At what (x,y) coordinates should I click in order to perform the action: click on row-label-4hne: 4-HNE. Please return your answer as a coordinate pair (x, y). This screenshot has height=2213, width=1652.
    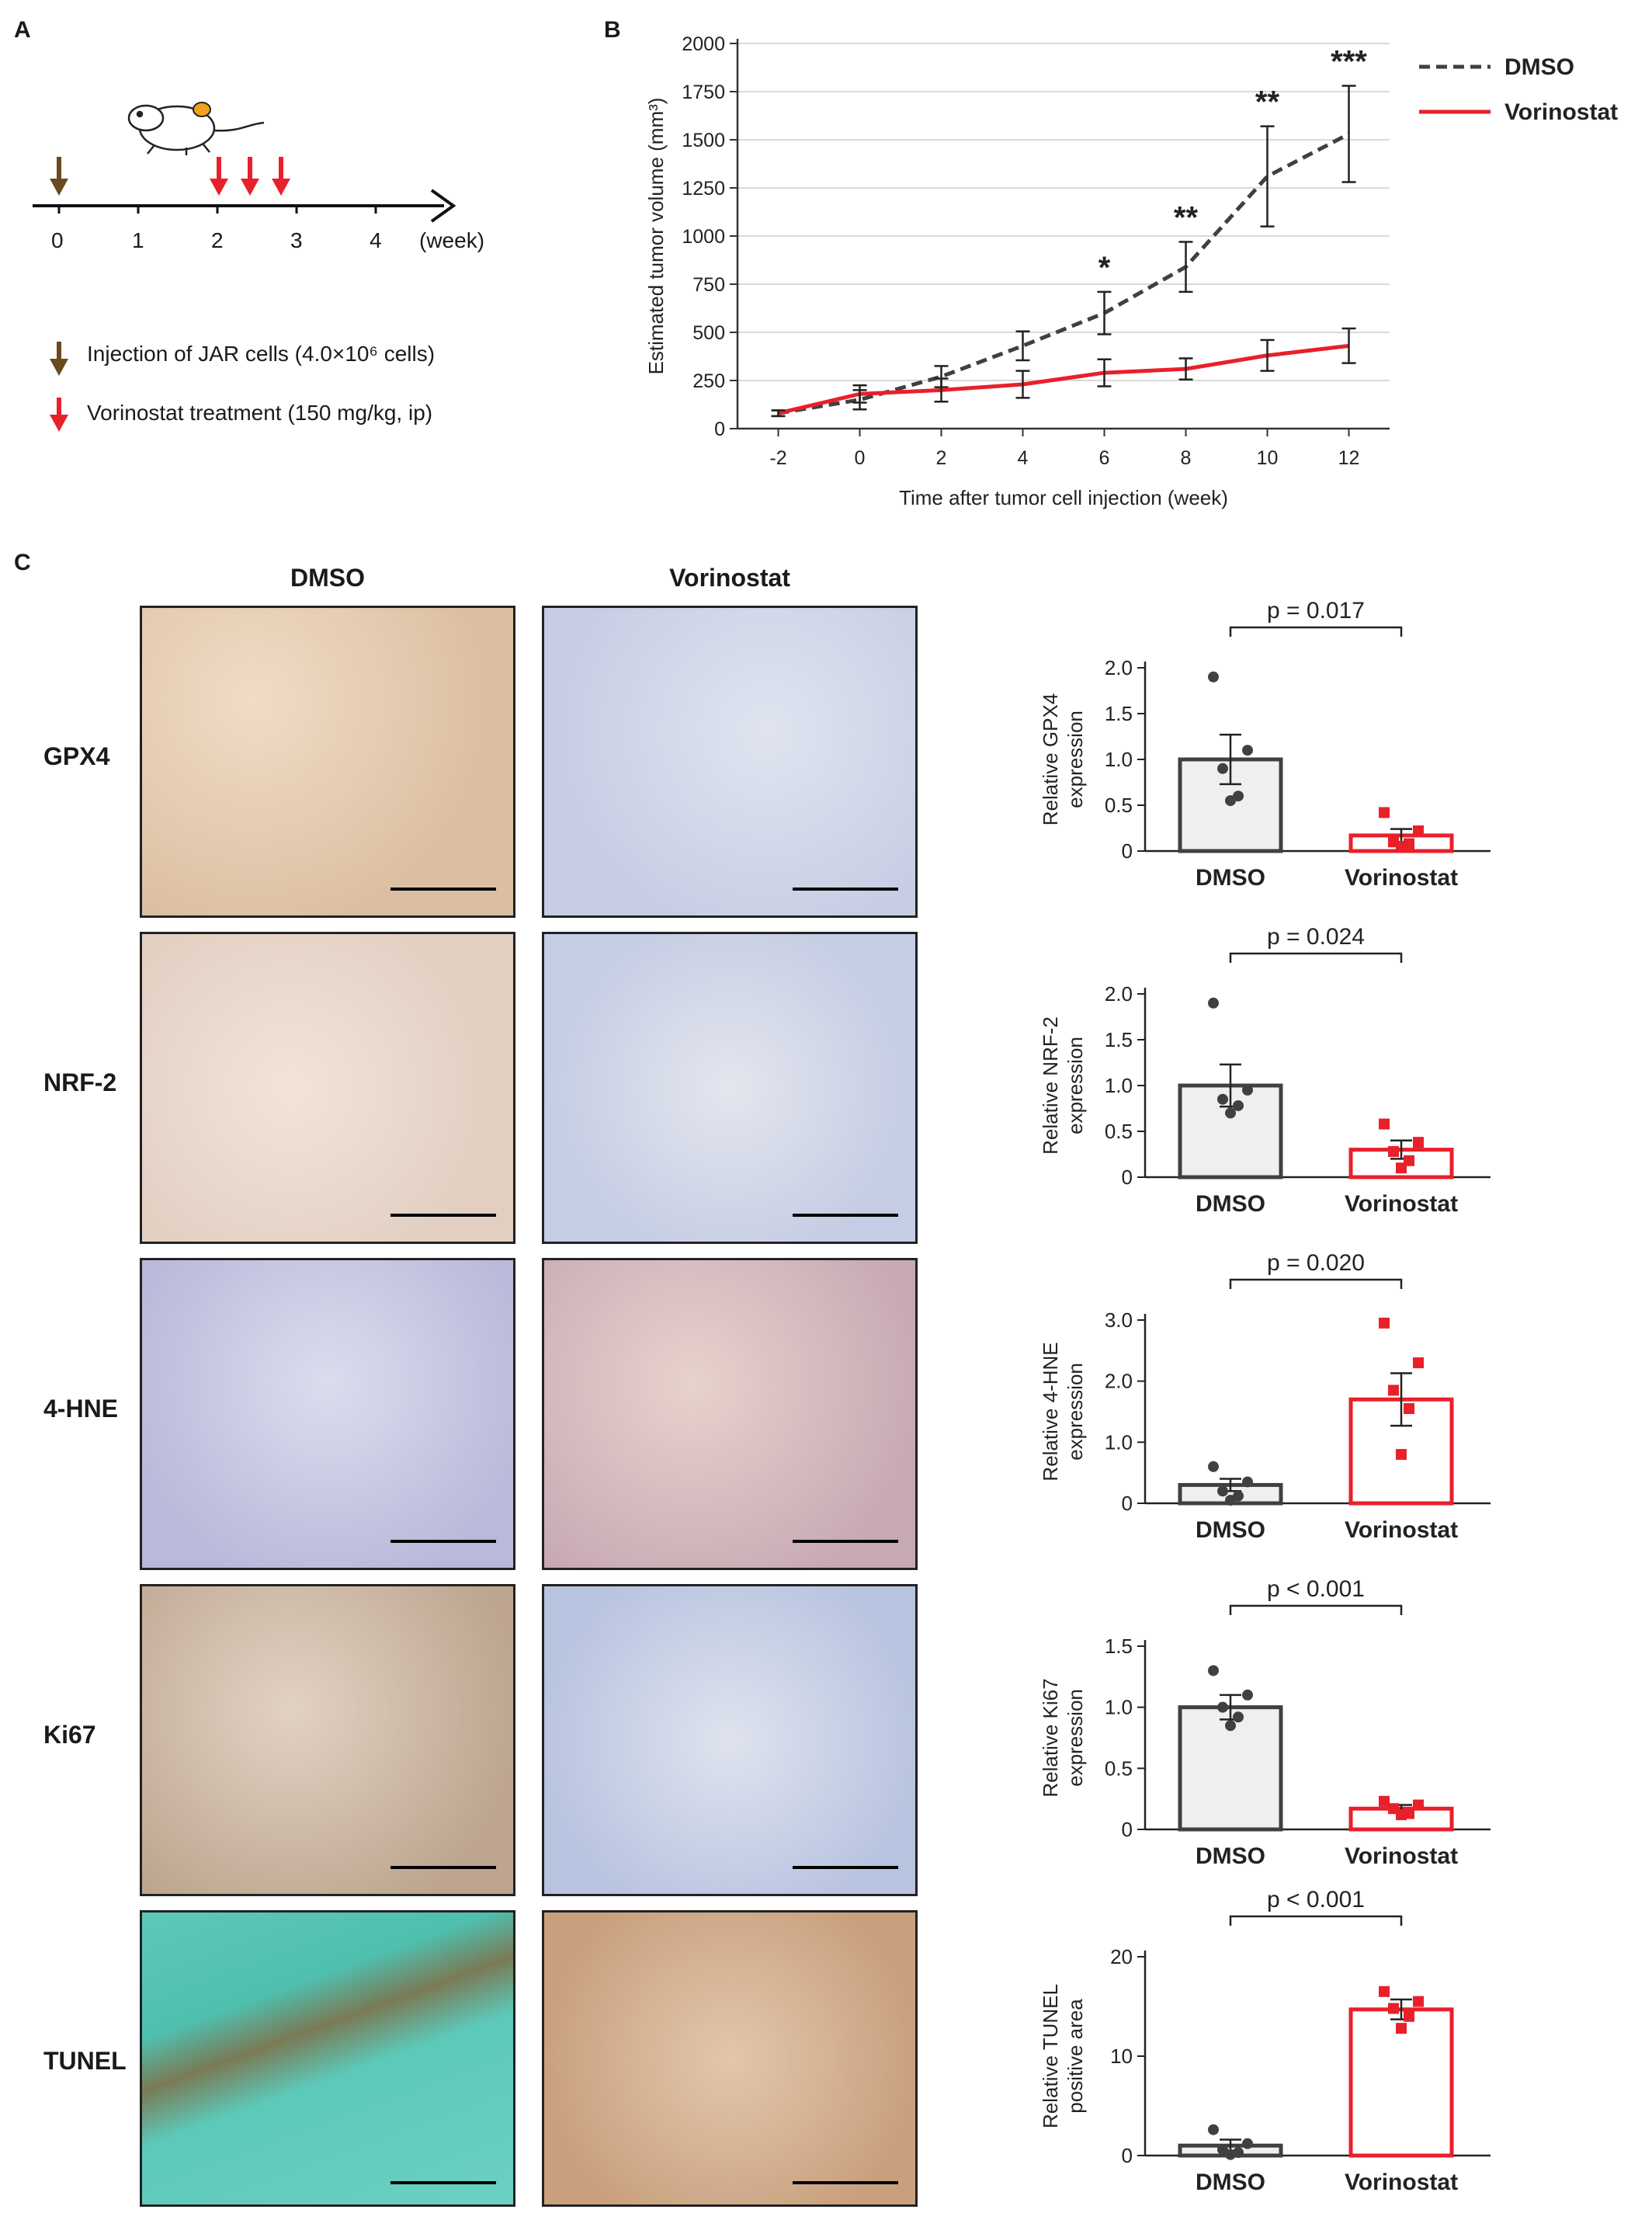
    Looking at the image, I should click on (81, 1409).